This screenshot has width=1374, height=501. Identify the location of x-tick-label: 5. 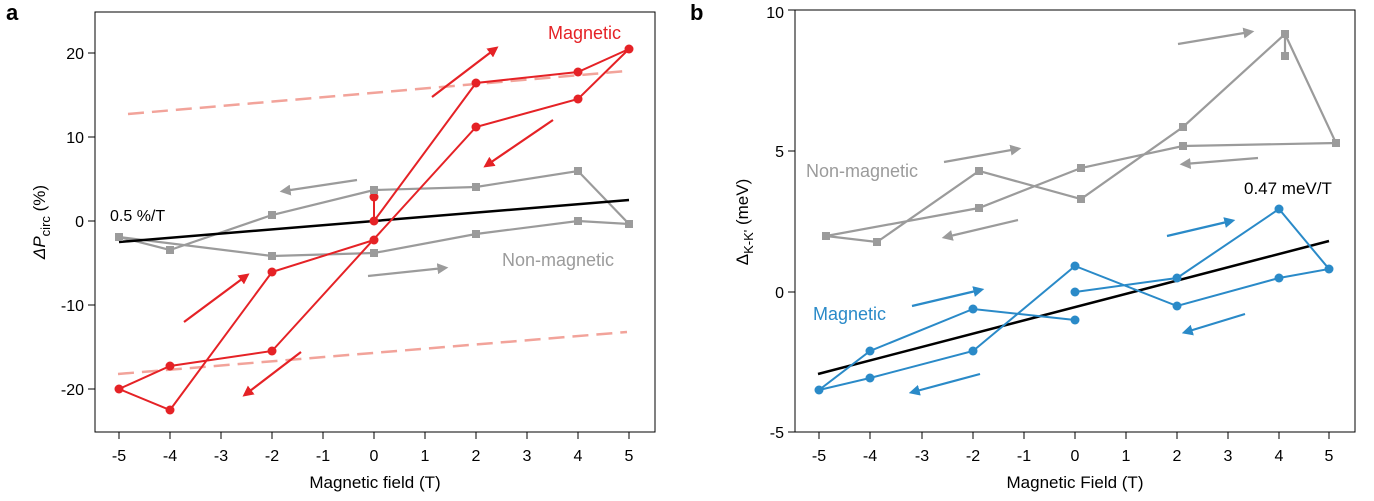
(629, 456).